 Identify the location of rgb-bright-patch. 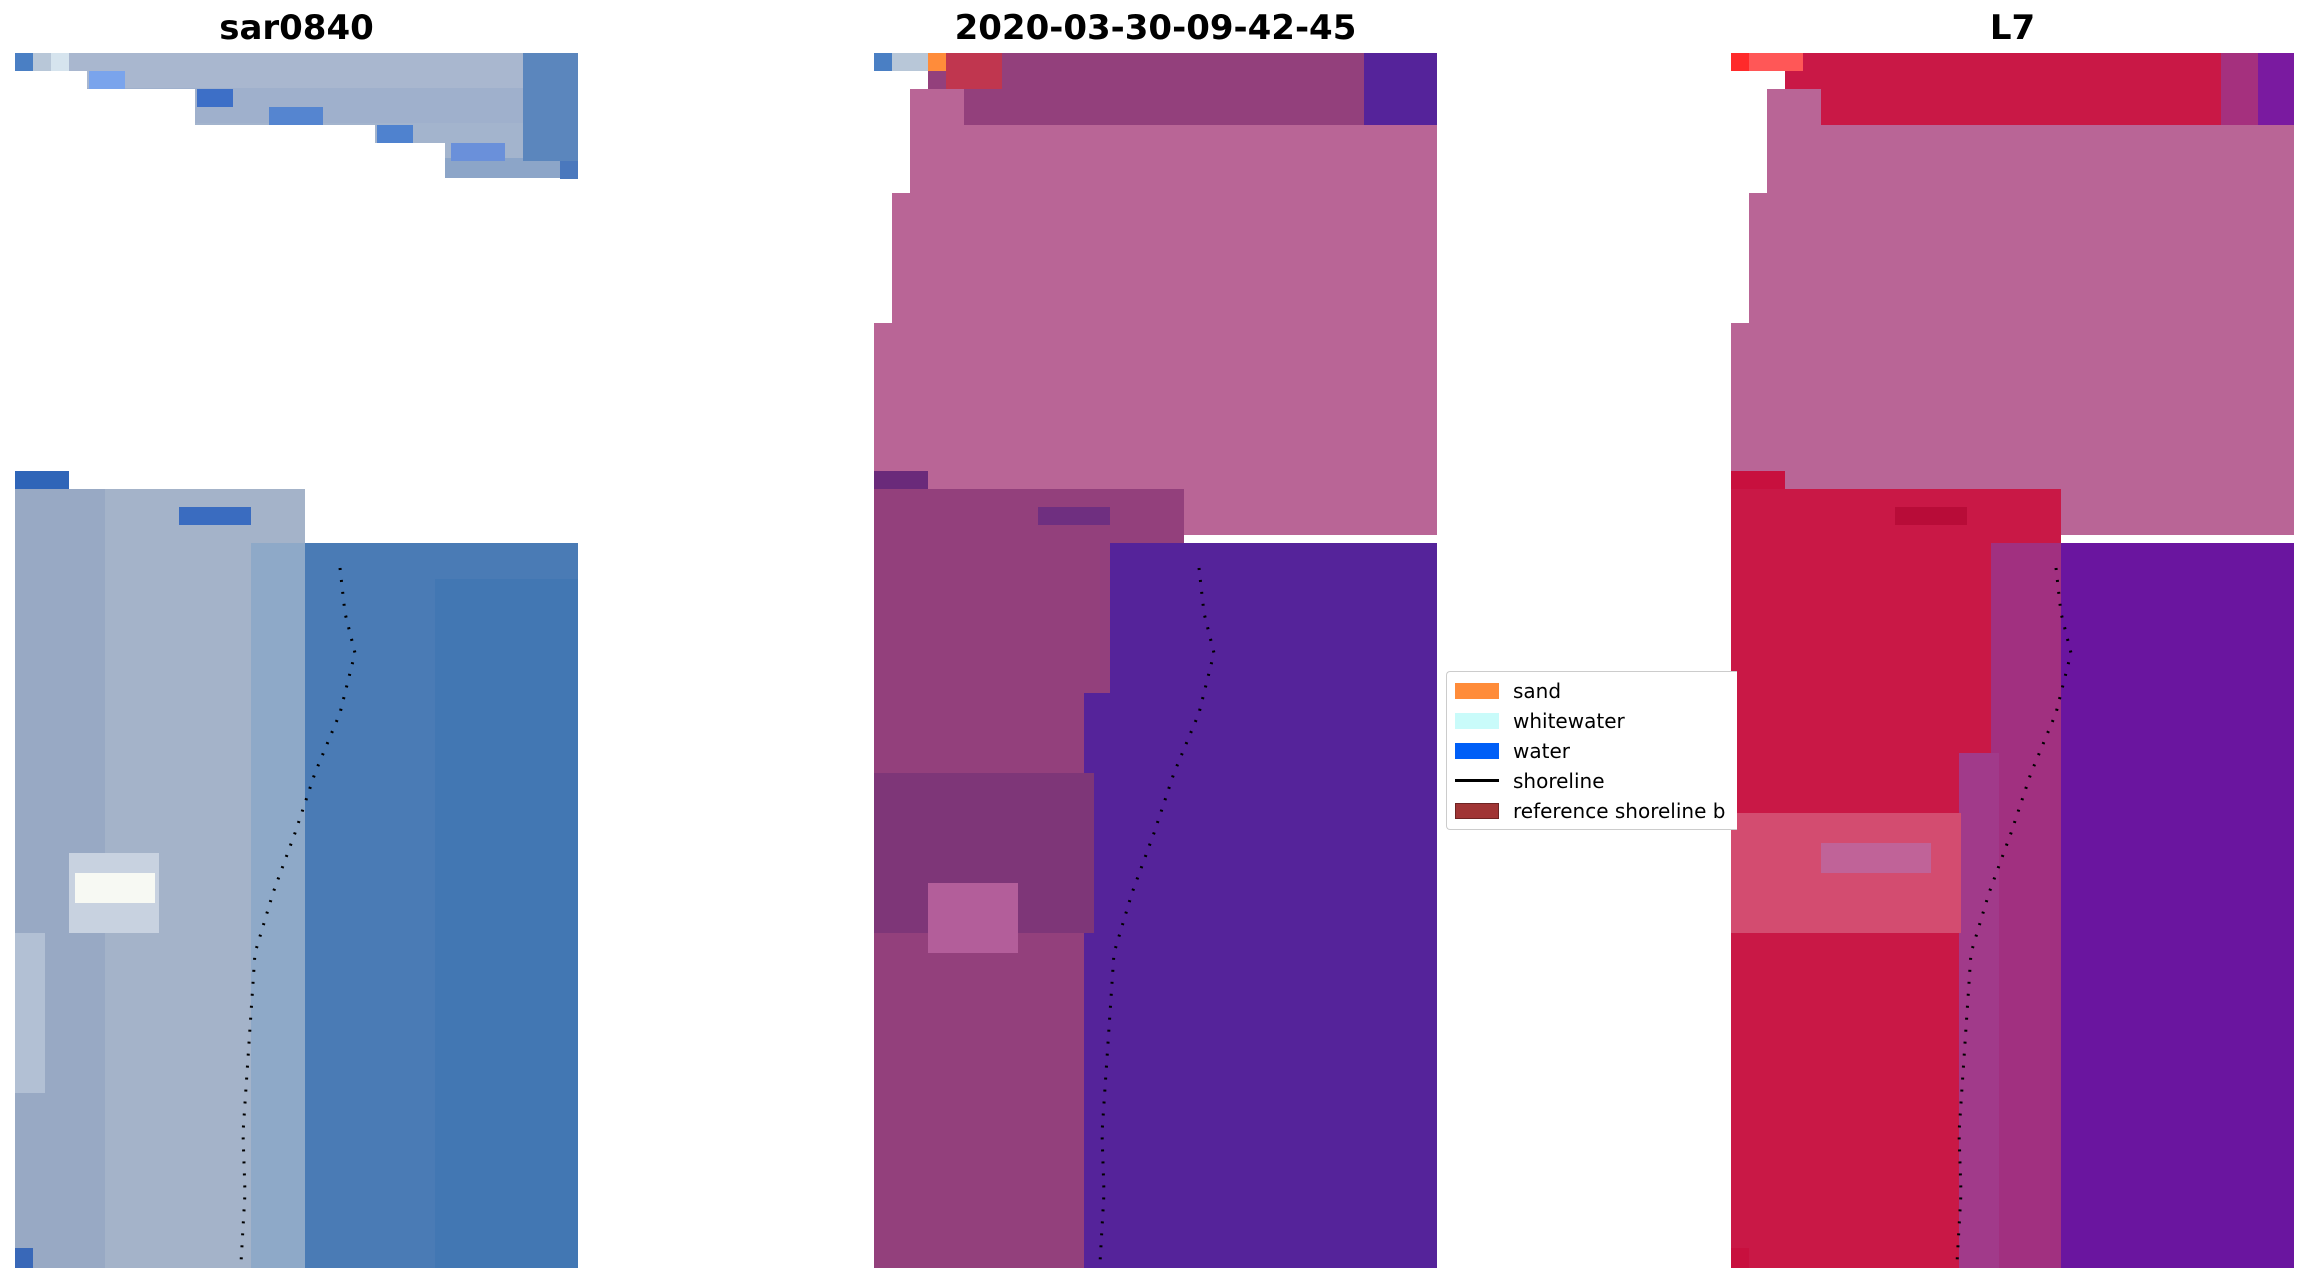
(115, 888).